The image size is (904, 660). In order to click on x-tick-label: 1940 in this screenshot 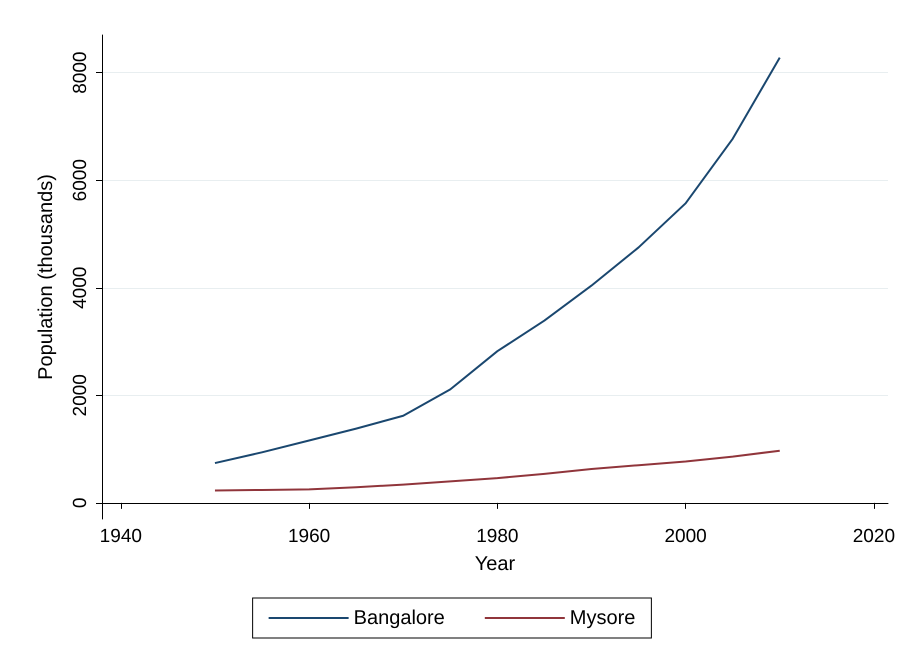, I will do `click(121, 536)`.